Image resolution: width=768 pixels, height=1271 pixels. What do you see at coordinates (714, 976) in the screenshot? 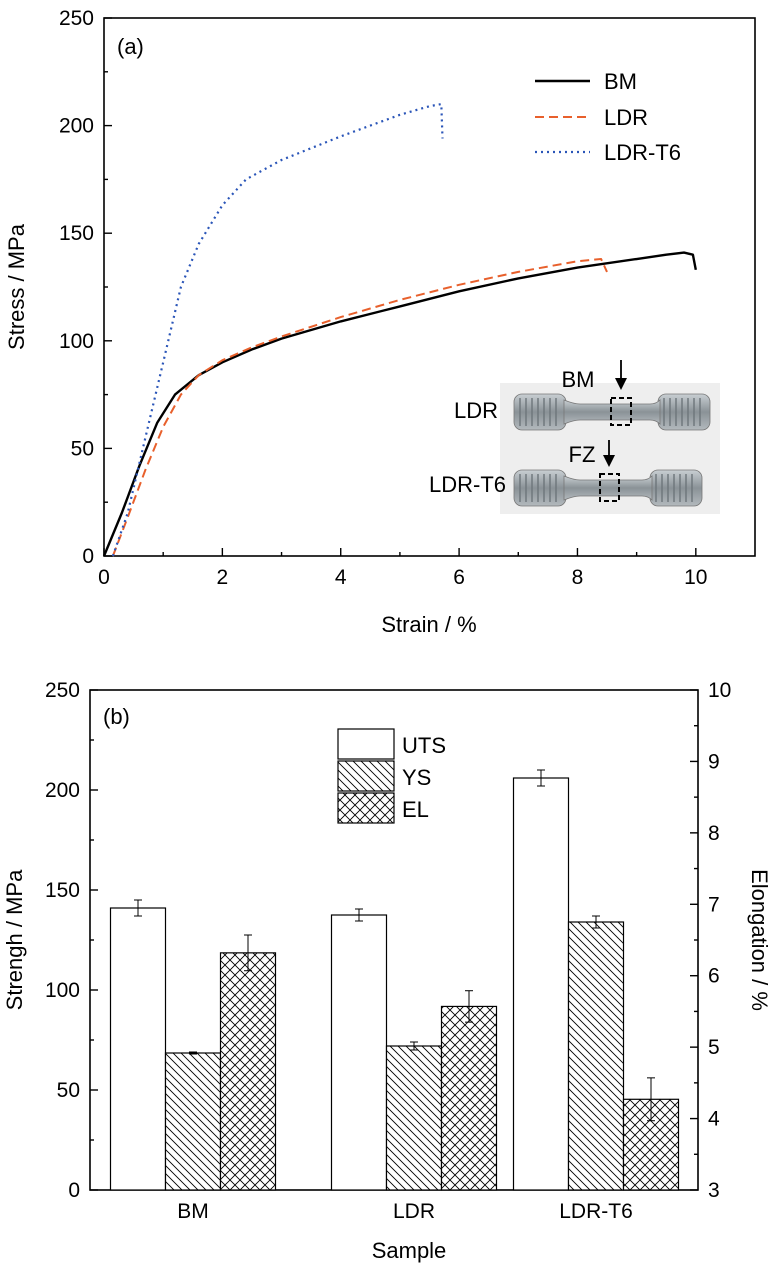
I see `y2-tick-label-b: 6` at bounding box center [714, 976].